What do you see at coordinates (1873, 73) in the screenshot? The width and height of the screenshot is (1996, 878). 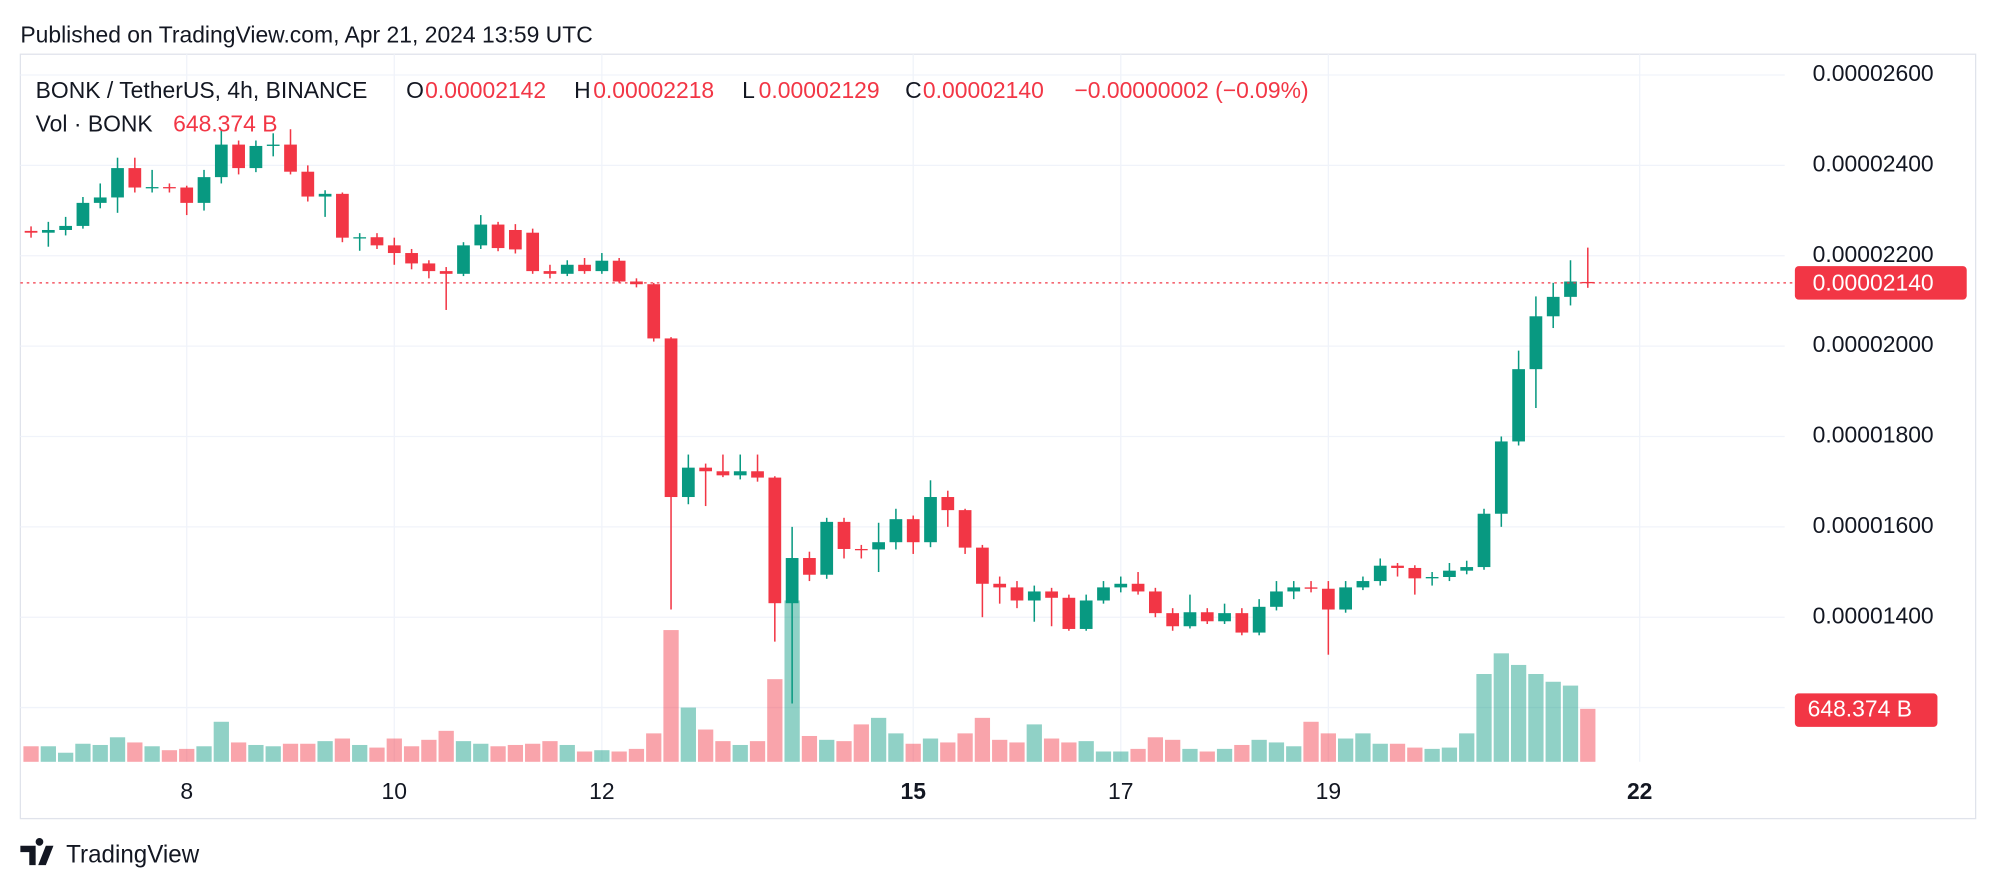 I see `y-tick-label: 0.00002600` at bounding box center [1873, 73].